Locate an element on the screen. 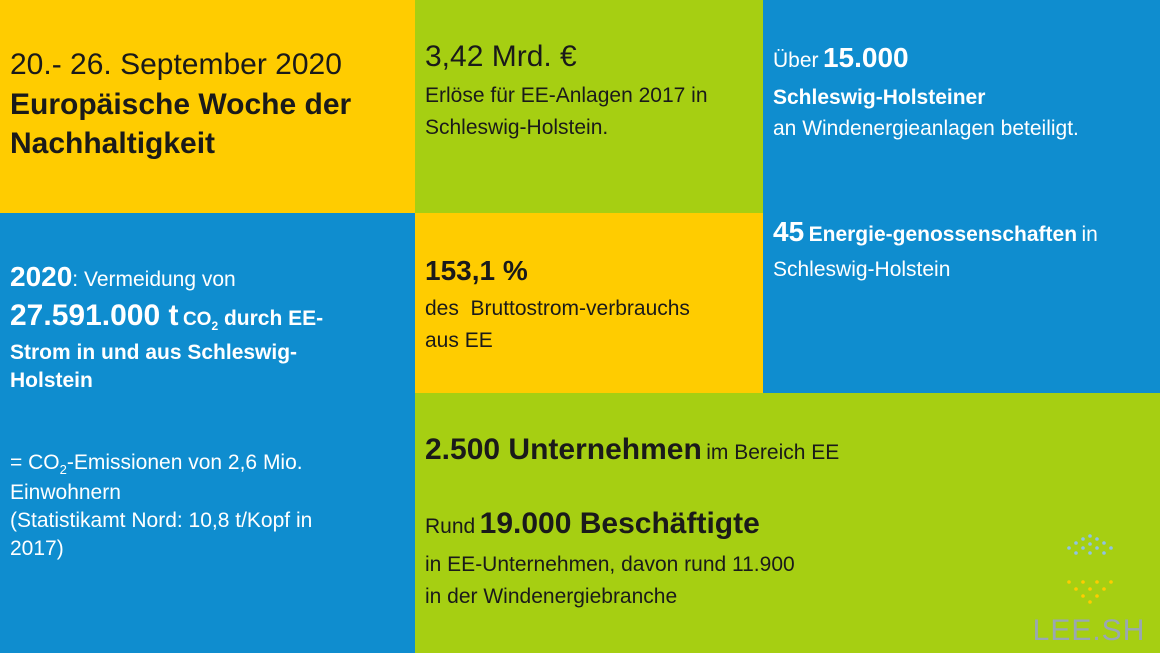 The height and width of the screenshot is (653, 1160). lee-sh-logo: LEE.SH is located at coordinates (1089, 589).